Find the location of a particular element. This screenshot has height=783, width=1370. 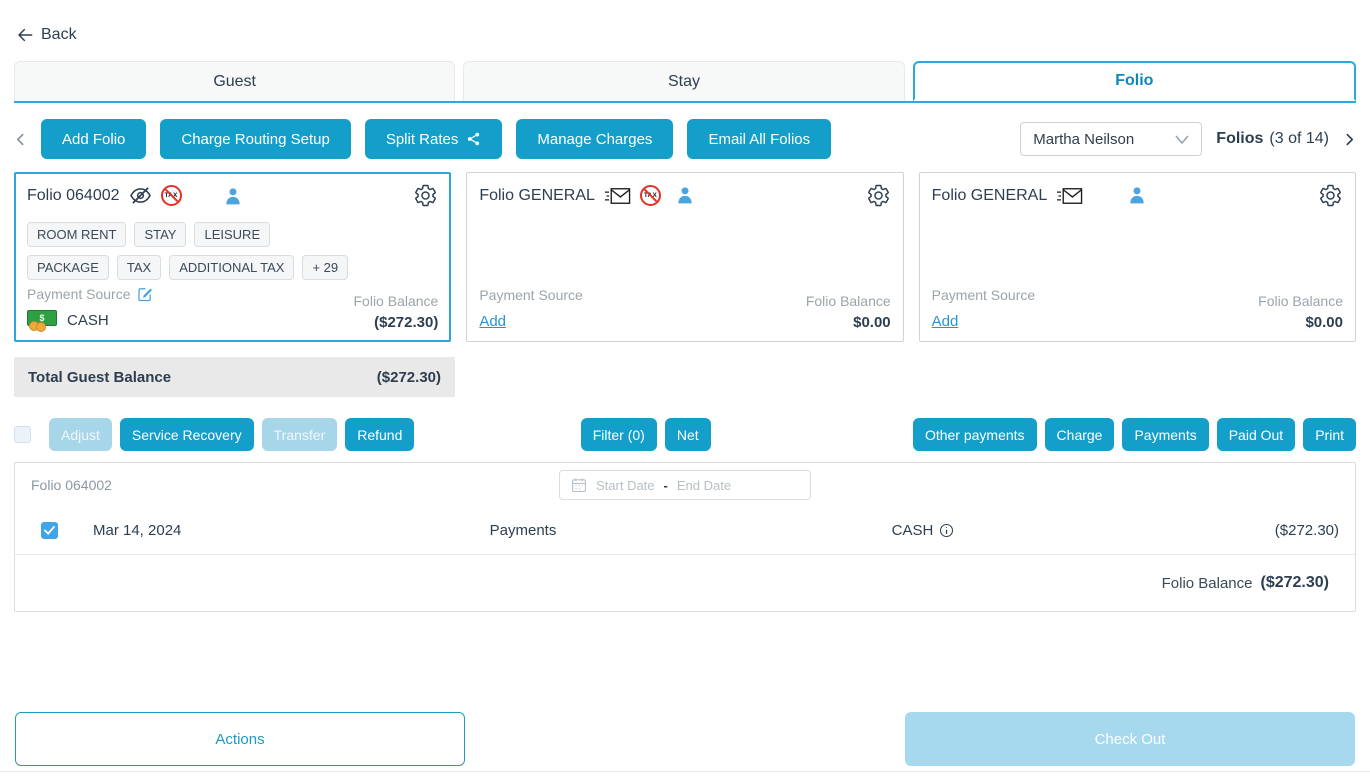

transaction-amount: ($272.30) is located at coordinates (1306, 530).